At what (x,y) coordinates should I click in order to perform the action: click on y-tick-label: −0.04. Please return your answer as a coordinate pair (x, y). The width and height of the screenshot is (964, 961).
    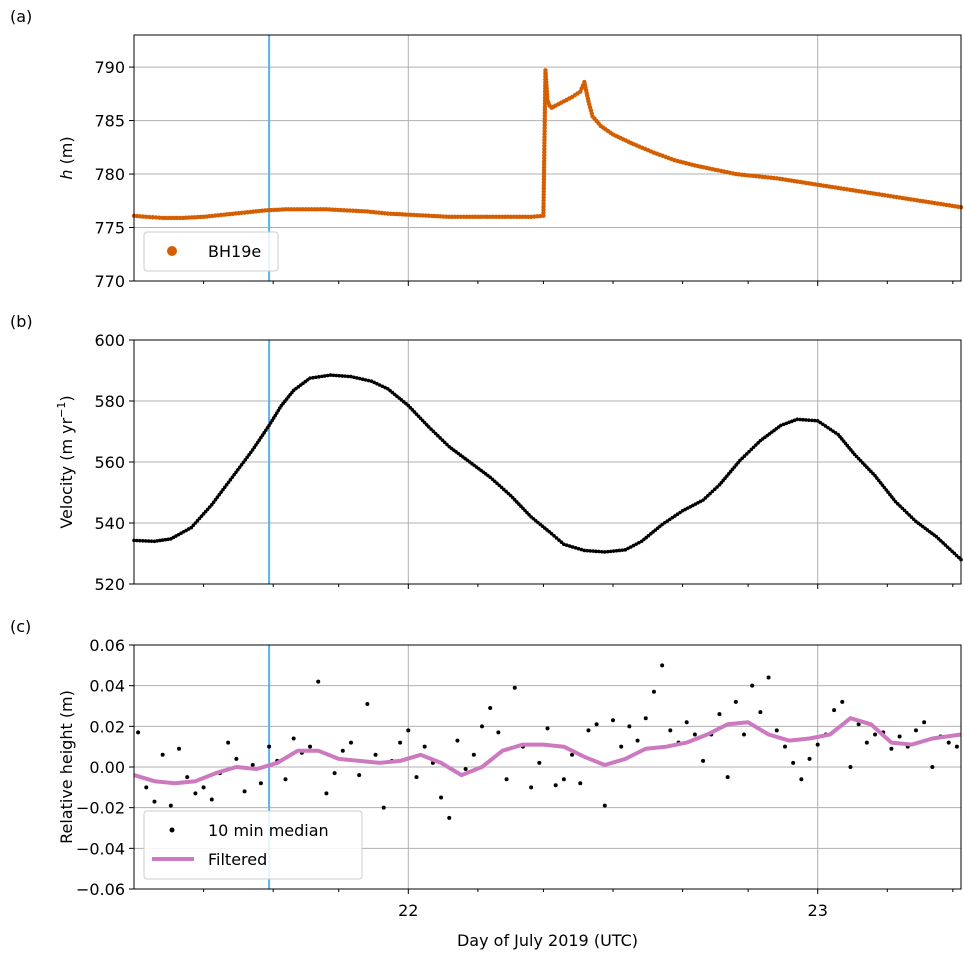
    Looking at the image, I should click on (100, 848).